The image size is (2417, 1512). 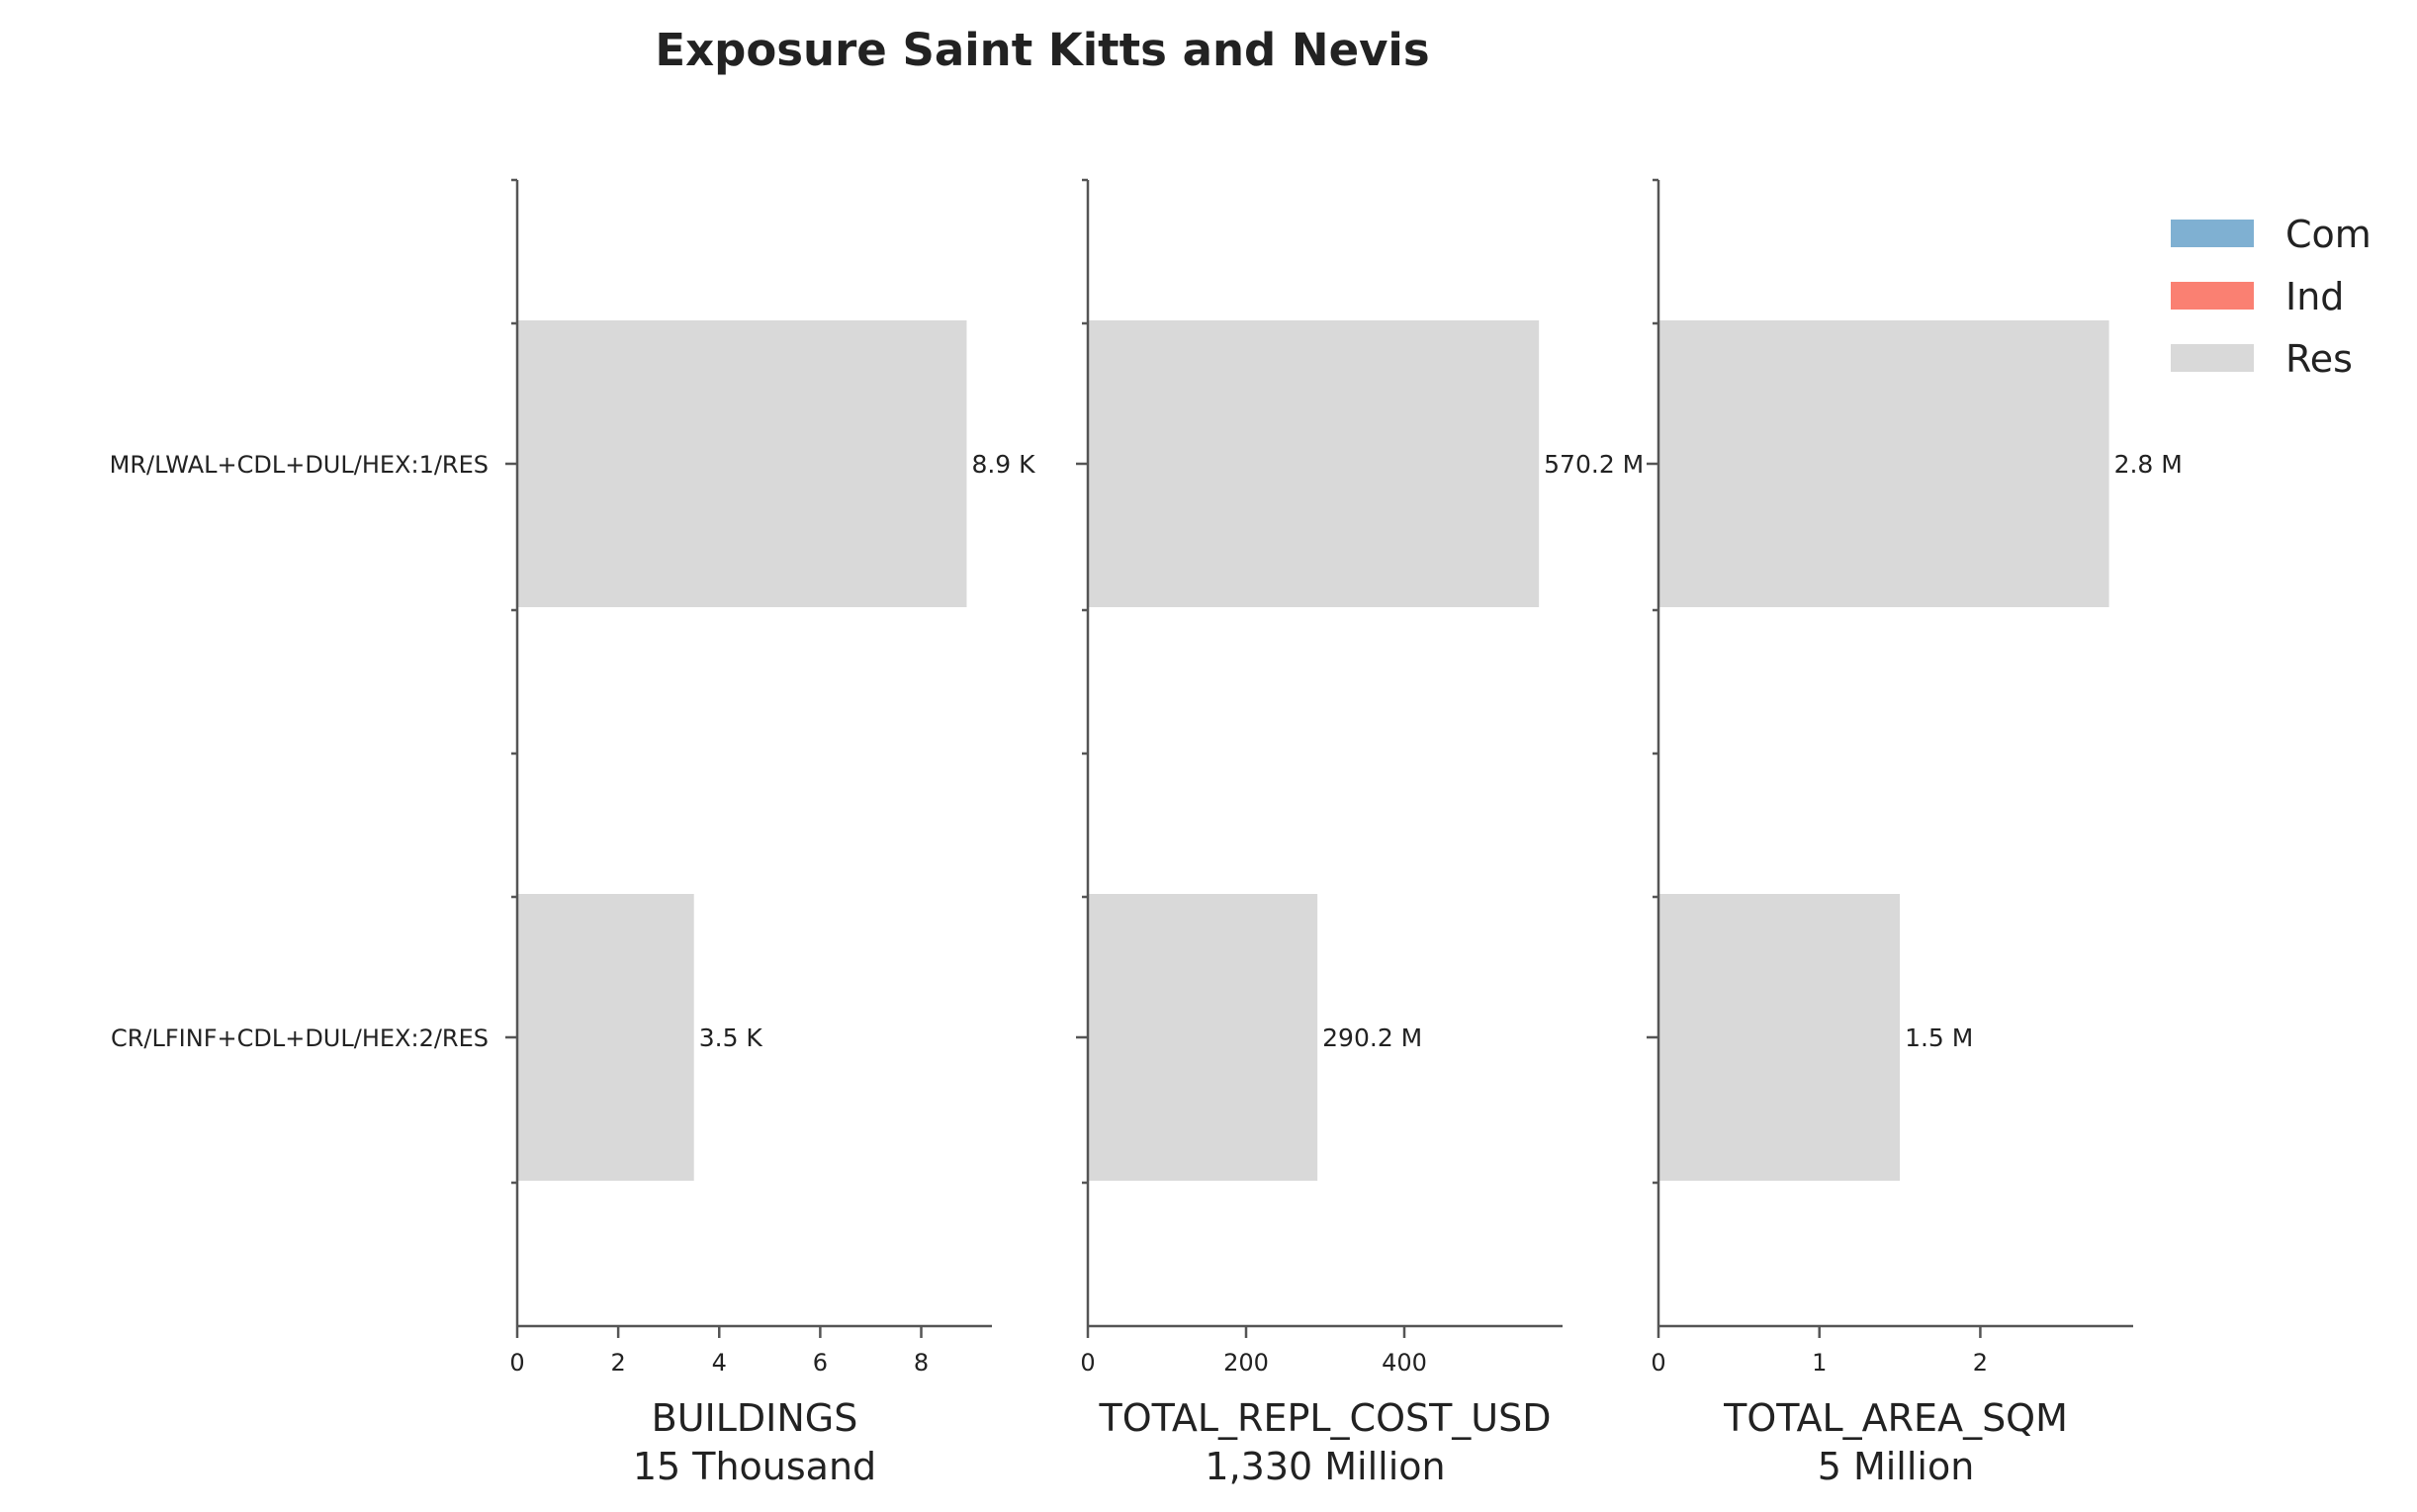 I want to click on value-label-3-1: 2.8 M, so click(x=2149, y=464).